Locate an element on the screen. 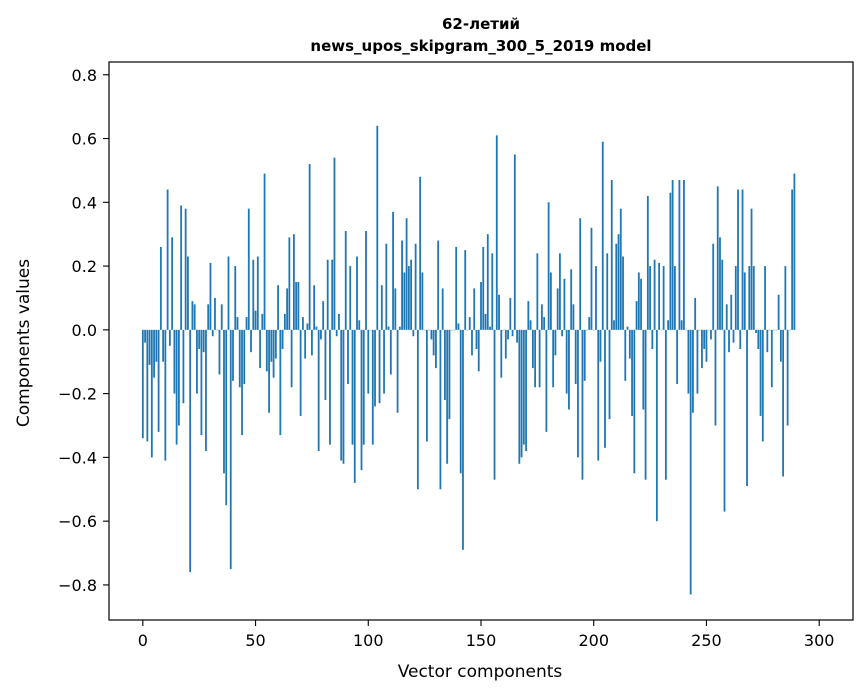 This screenshot has width=867, height=696. y-tick-label-5: 0.2 is located at coordinates (84, 266).